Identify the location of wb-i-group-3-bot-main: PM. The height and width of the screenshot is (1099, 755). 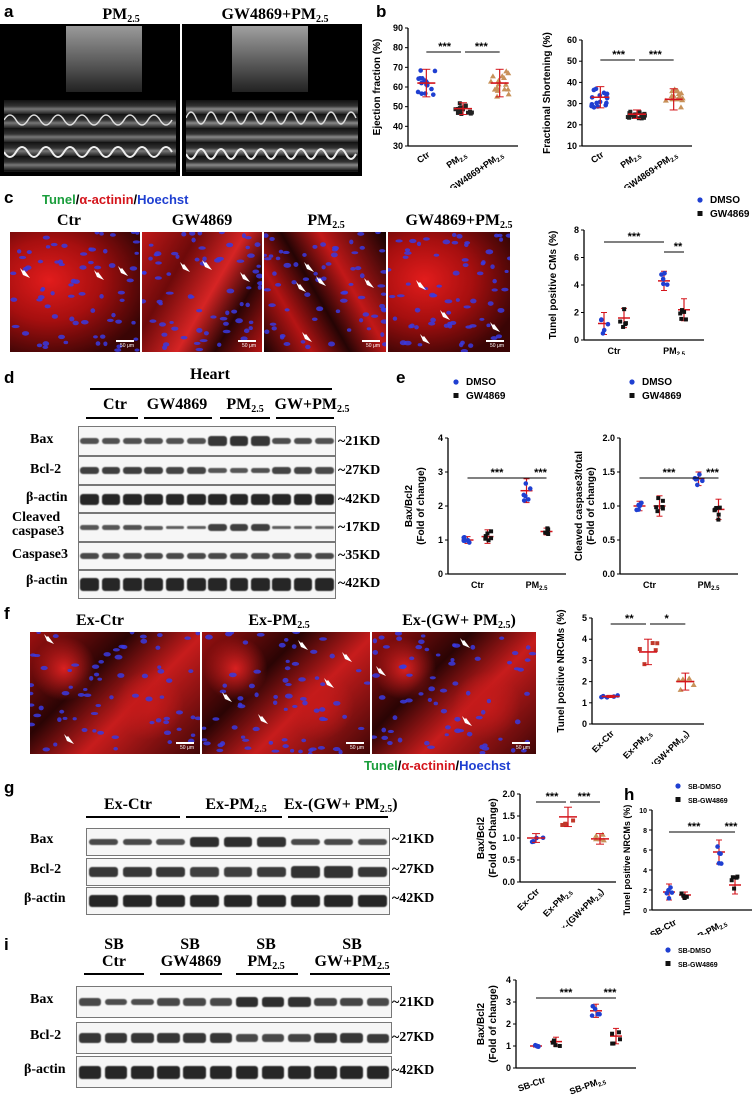
(260, 961).